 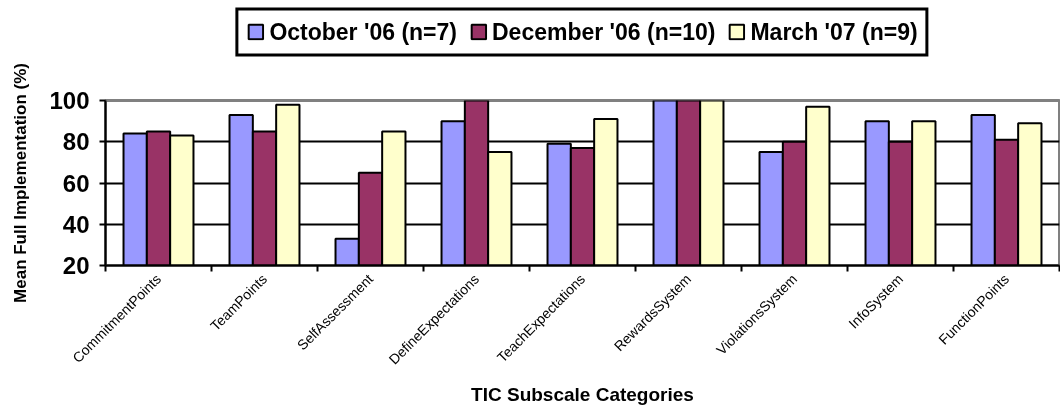 What do you see at coordinates (582, 395) in the screenshot?
I see `x-axis-title: TIC Subscale Categories` at bounding box center [582, 395].